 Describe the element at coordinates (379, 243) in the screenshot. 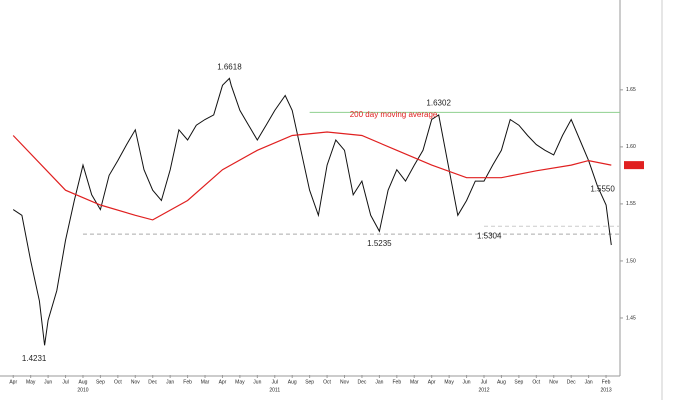

I see `annotation: 1.5235` at that location.